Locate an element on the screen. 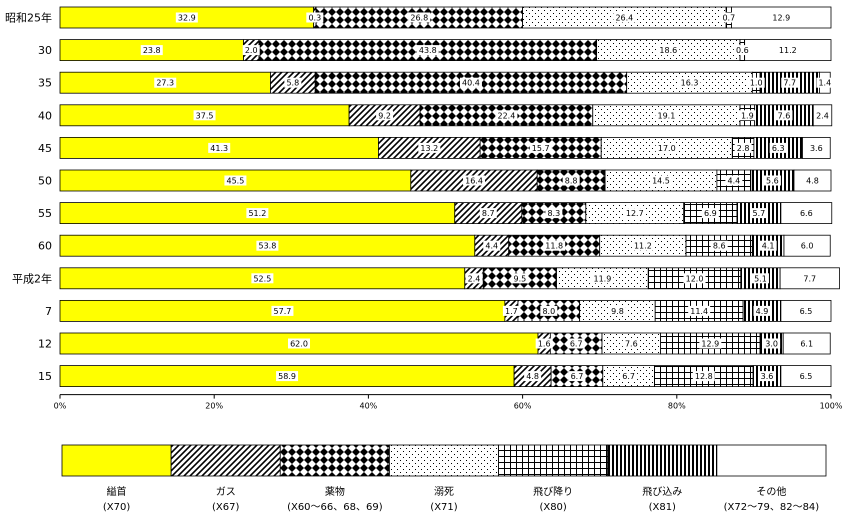  legend-series-name: ガス is located at coordinates (226, 492).